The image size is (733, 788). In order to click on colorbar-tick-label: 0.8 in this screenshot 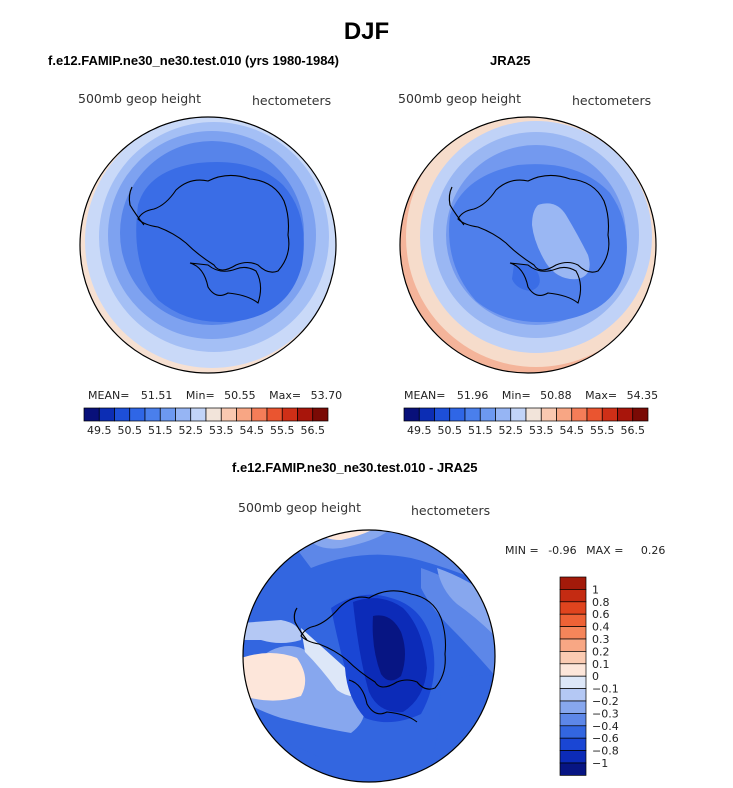, I will do `click(601, 602)`.